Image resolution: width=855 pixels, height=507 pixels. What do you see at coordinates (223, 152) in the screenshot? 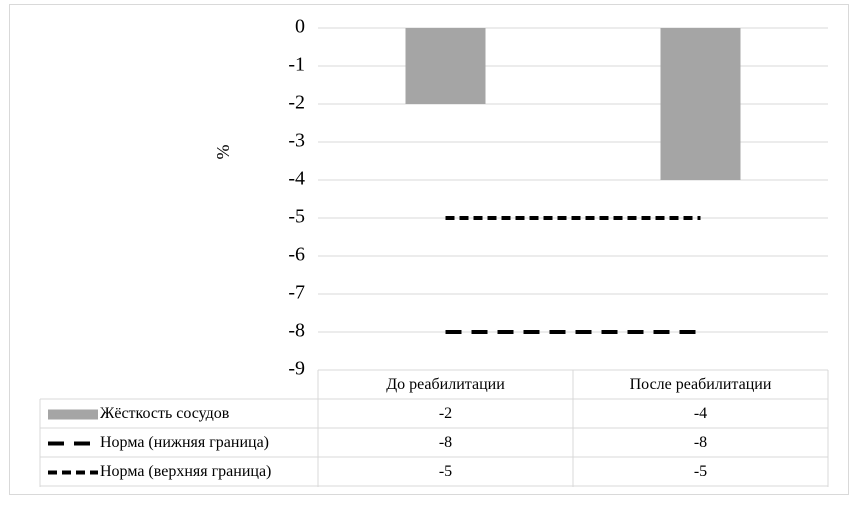
I see `y-axis-label: %` at bounding box center [223, 152].